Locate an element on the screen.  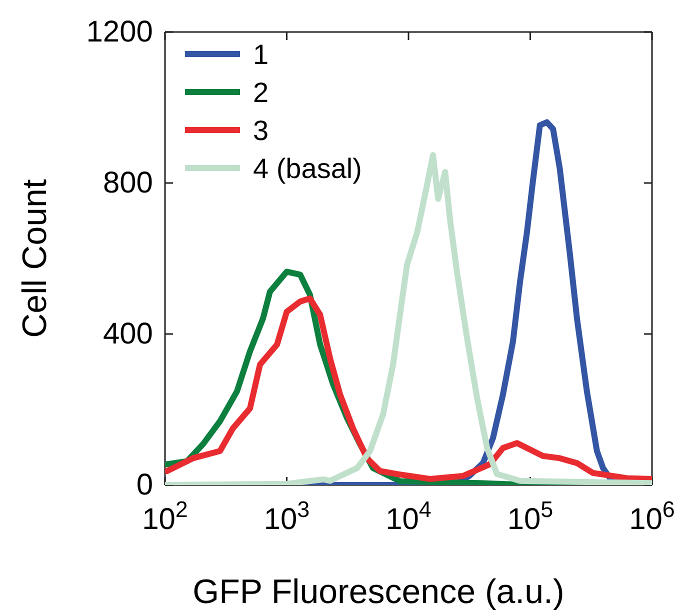
x-axis-title: GFP Fluorescence (a.u.) is located at coordinates (378, 592).